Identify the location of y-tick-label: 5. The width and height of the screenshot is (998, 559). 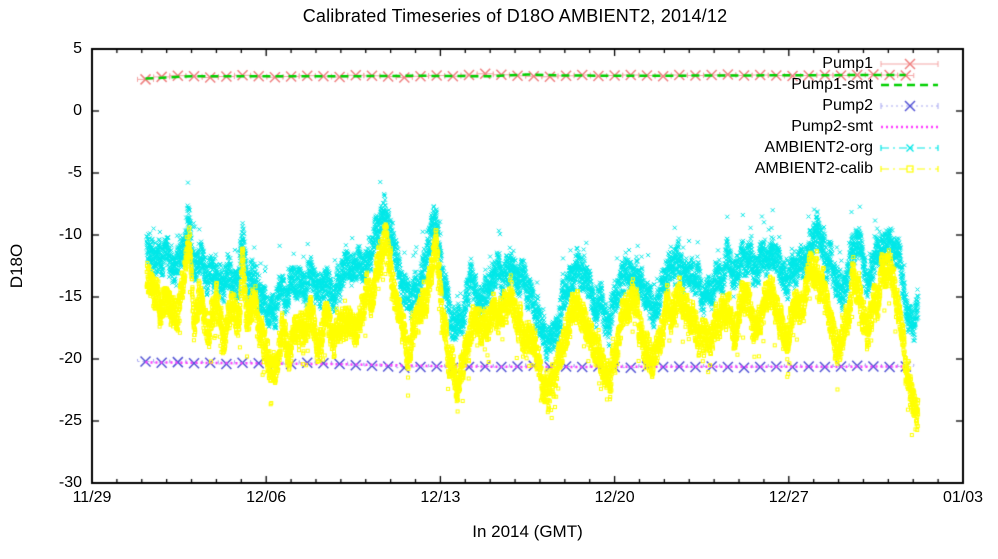
(77, 48).